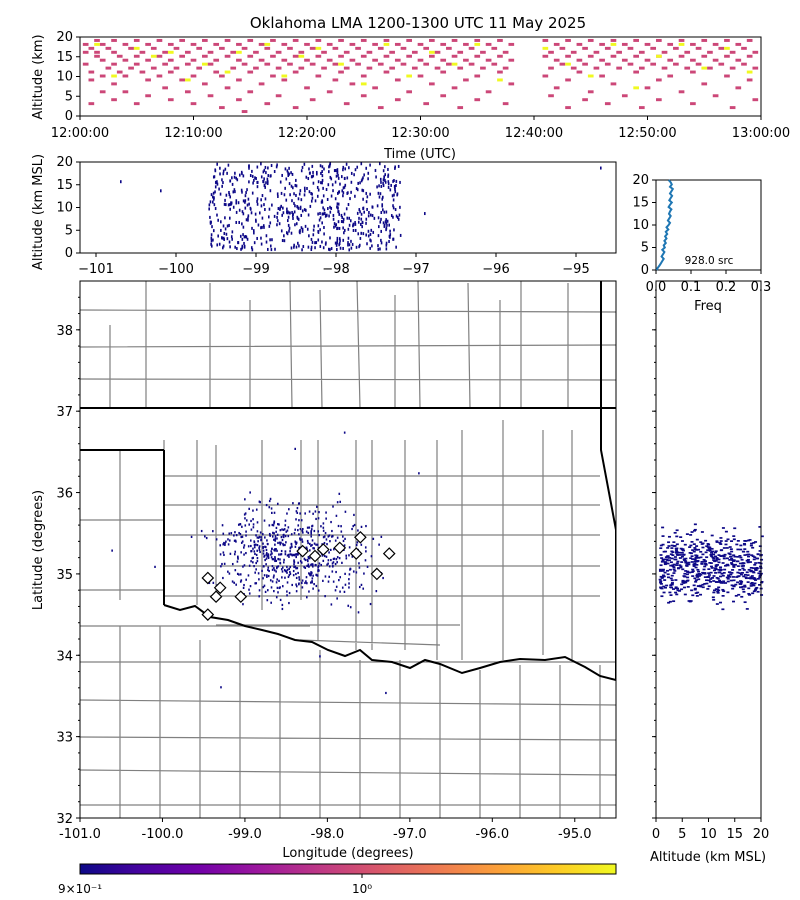 Image resolution: width=800 pixels, height=900 pixels. I want to click on lma-station-marker, so click(302, 551).